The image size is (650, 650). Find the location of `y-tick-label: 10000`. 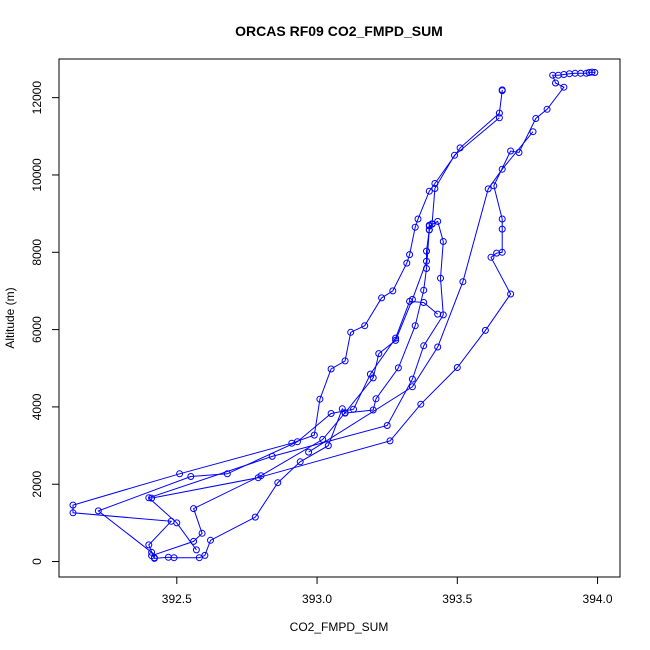

y-tick-label: 10000 is located at coordinates (37, 175).